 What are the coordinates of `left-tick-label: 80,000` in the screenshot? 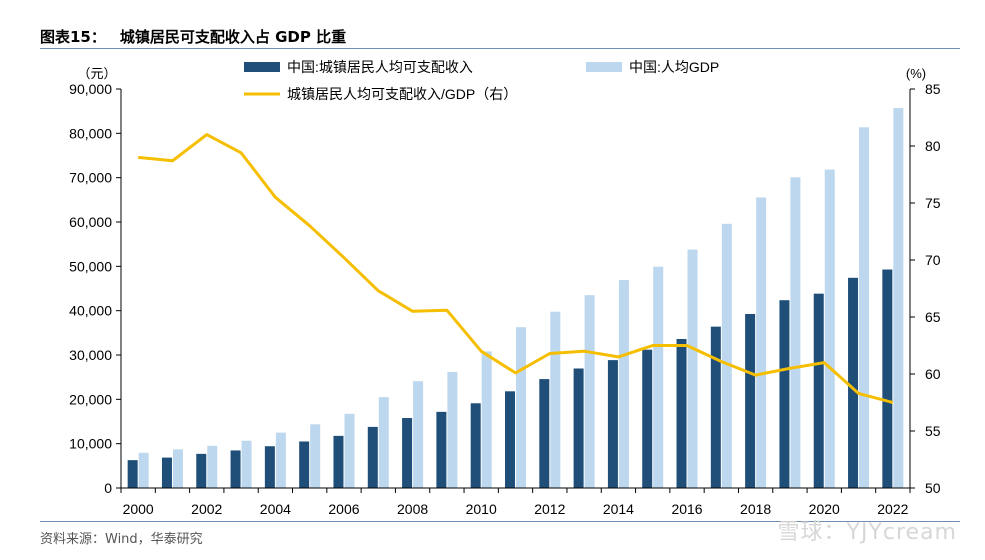 It's located at (90, 133).